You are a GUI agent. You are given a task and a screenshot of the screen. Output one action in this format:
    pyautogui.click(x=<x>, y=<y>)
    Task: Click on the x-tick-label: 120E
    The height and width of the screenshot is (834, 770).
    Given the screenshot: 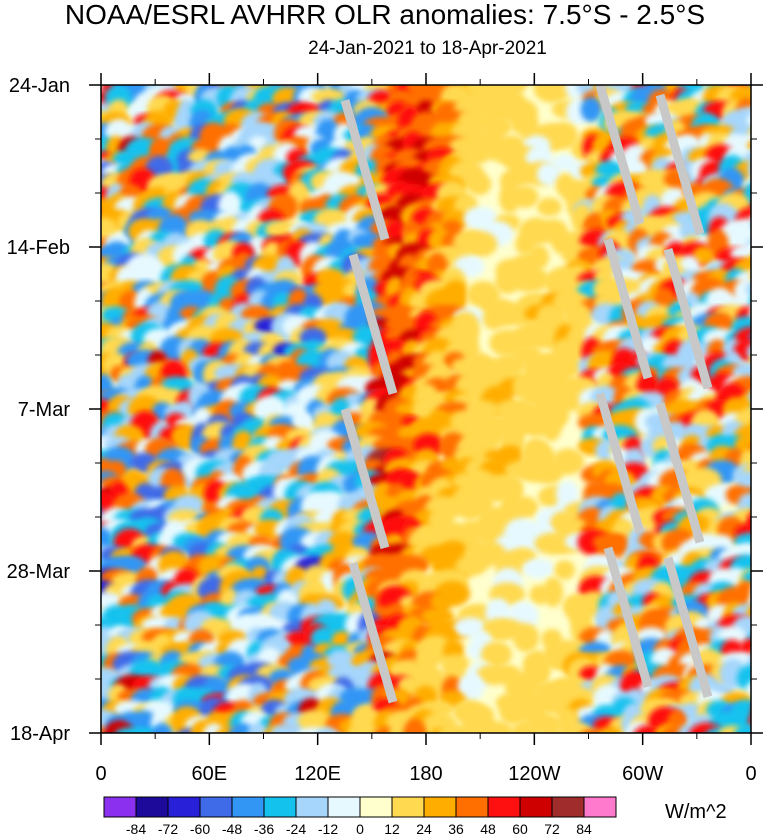 What is the action you would take?
    pyautogui.click(x=317, y=774)
    